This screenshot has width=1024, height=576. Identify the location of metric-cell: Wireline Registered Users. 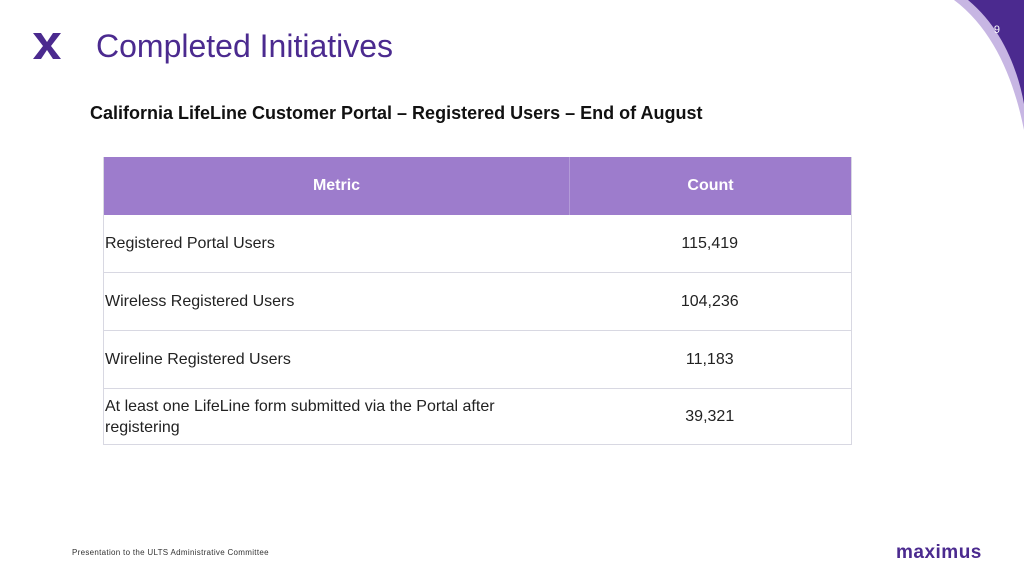
(336, 359).